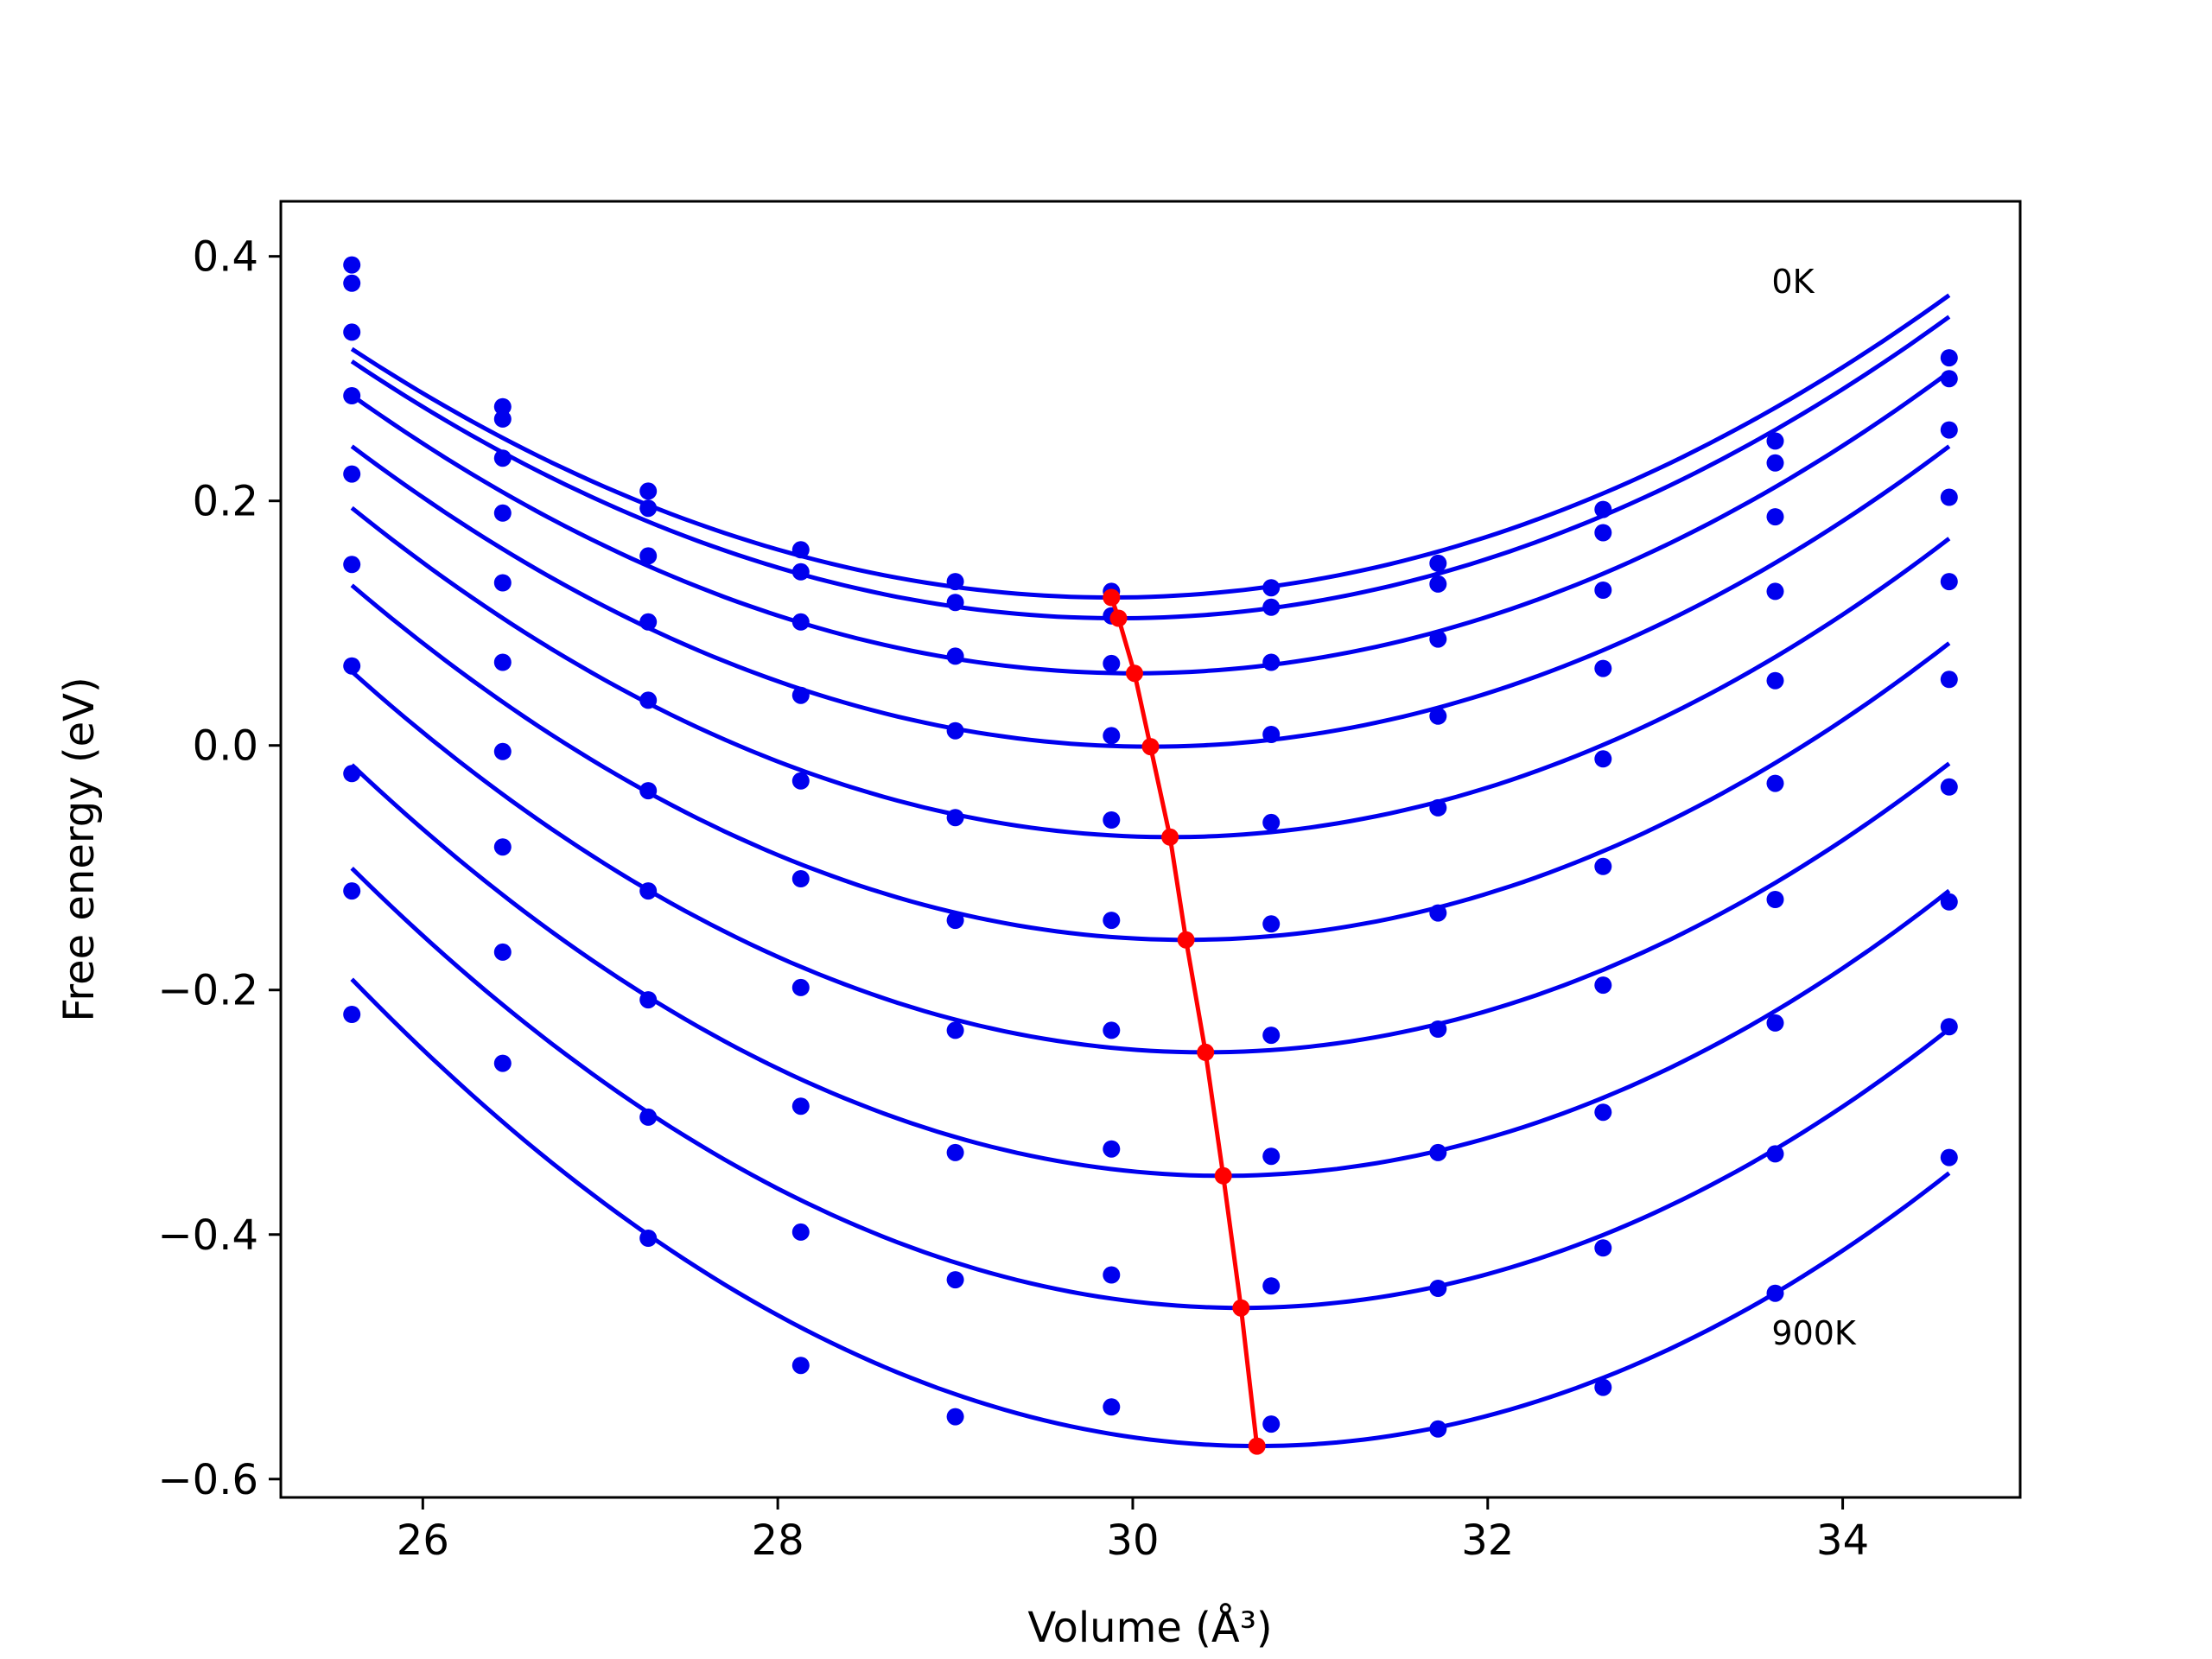  I want to click on temperature-annotation: 0K, so click(1793, 282).